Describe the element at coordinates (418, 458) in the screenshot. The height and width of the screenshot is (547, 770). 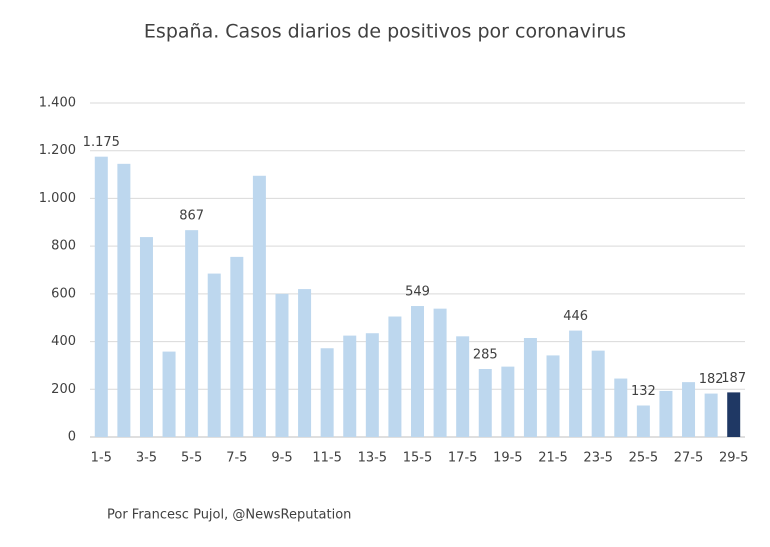
I see `x-tick-label: 15-5` at that location.